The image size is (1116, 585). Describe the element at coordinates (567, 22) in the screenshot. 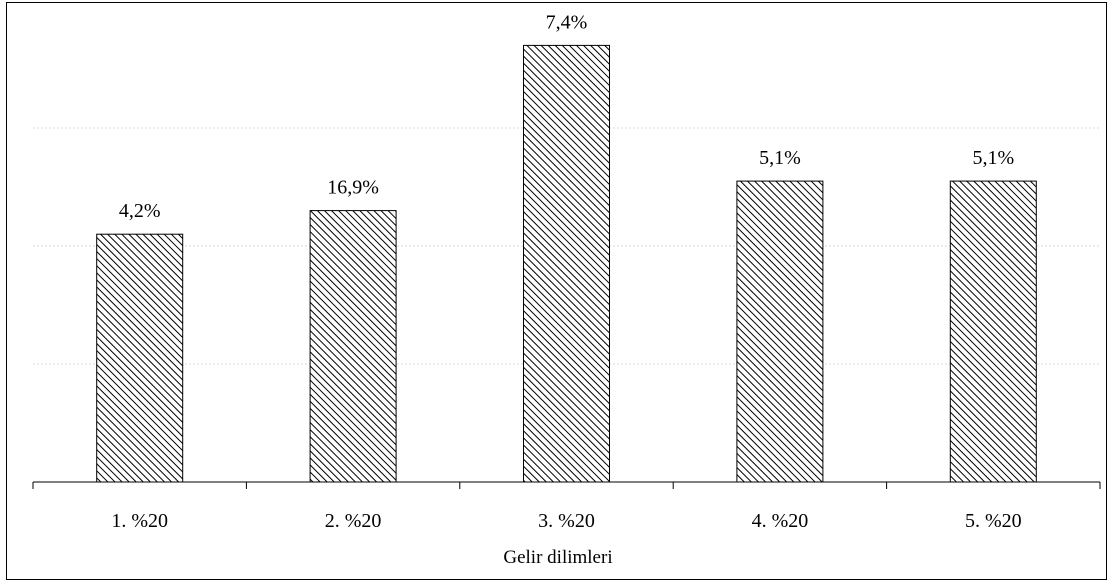

I see `data-label-3: 7,4%` at that location.